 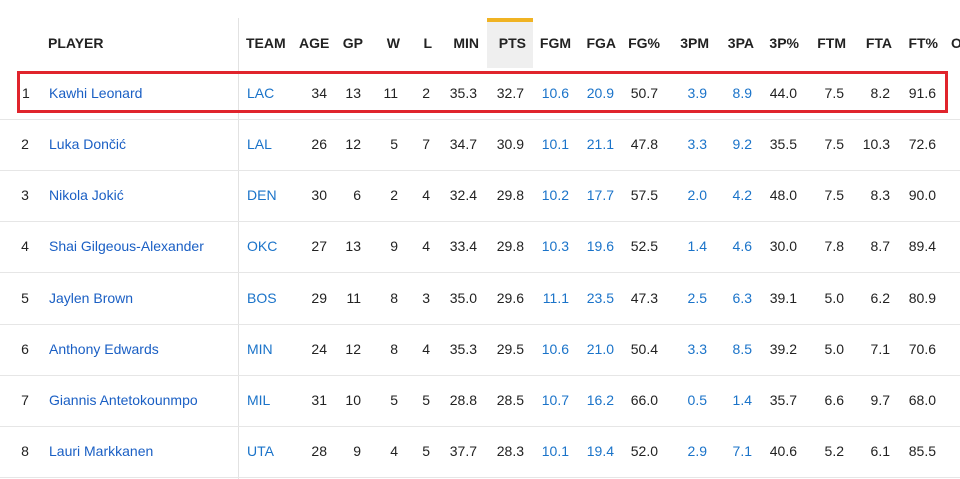 What do you see at coordinates (123, 400) in the screenshot?
I see `player-name-link: Giannis Antetokounmpo` at bounding box center [123, 400].